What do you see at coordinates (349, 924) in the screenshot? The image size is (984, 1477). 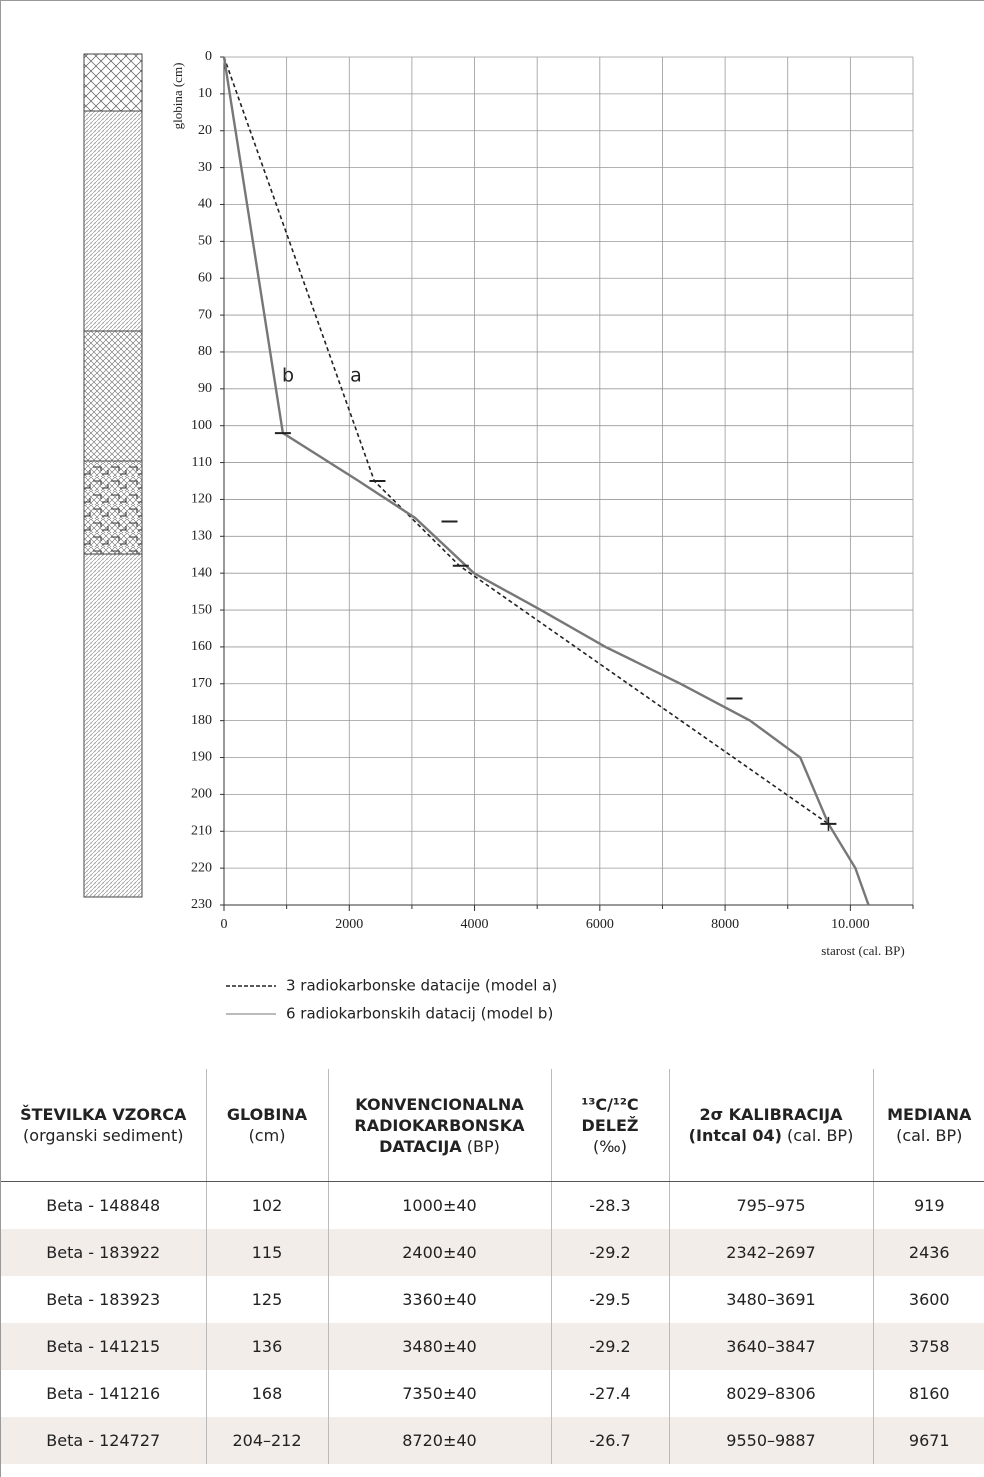 I see `x-tick-label: 2000` at bounding box center [349, 924].